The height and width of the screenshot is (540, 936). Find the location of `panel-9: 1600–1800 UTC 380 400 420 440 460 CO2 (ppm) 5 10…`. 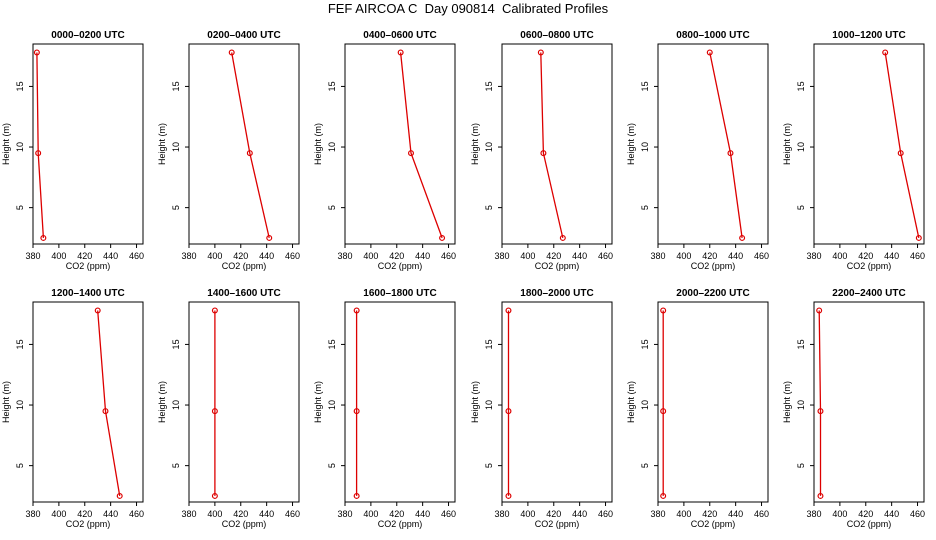

panel-9: 1600–1800 UTC 380 400 420 440 460 CO2 (ppm) 5 10… is located at coordinates (384, 408).